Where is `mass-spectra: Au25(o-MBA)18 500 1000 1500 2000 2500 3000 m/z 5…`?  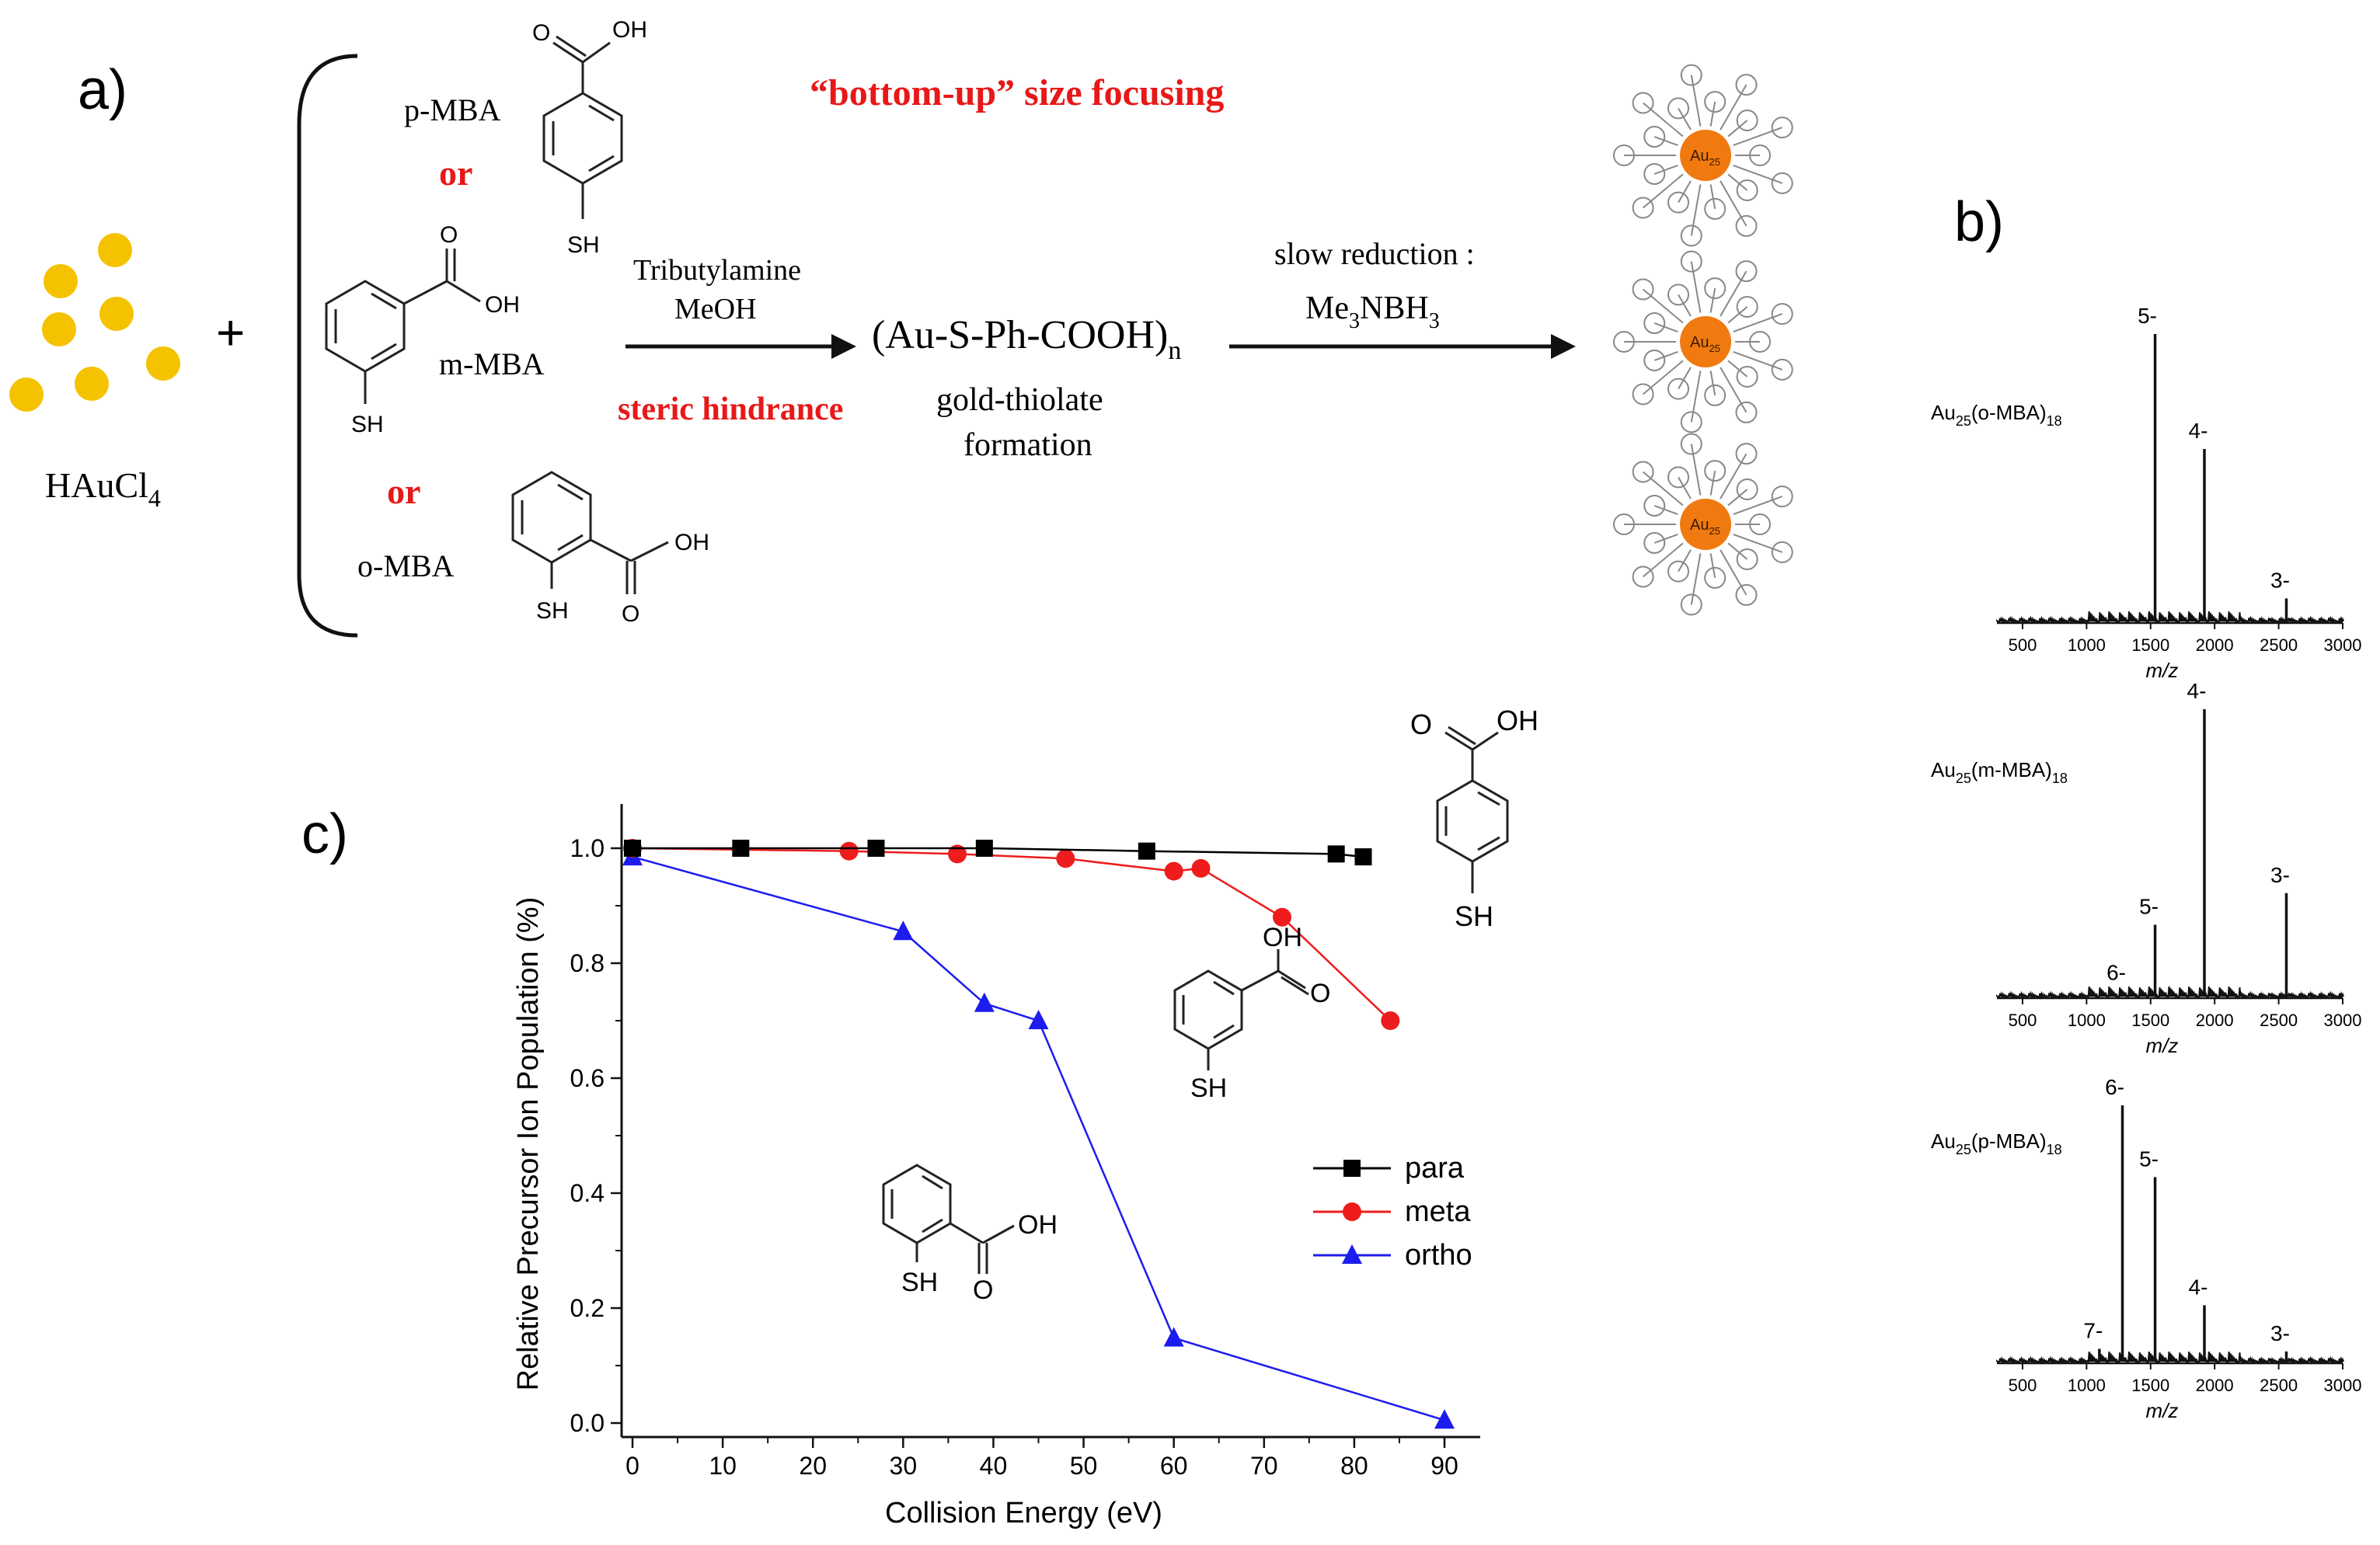
mass-spectra: Au25(o-MBA)18 500 1000 1500 2000 2500 3000 m/z 5… is located at coordinates (2146, 863).